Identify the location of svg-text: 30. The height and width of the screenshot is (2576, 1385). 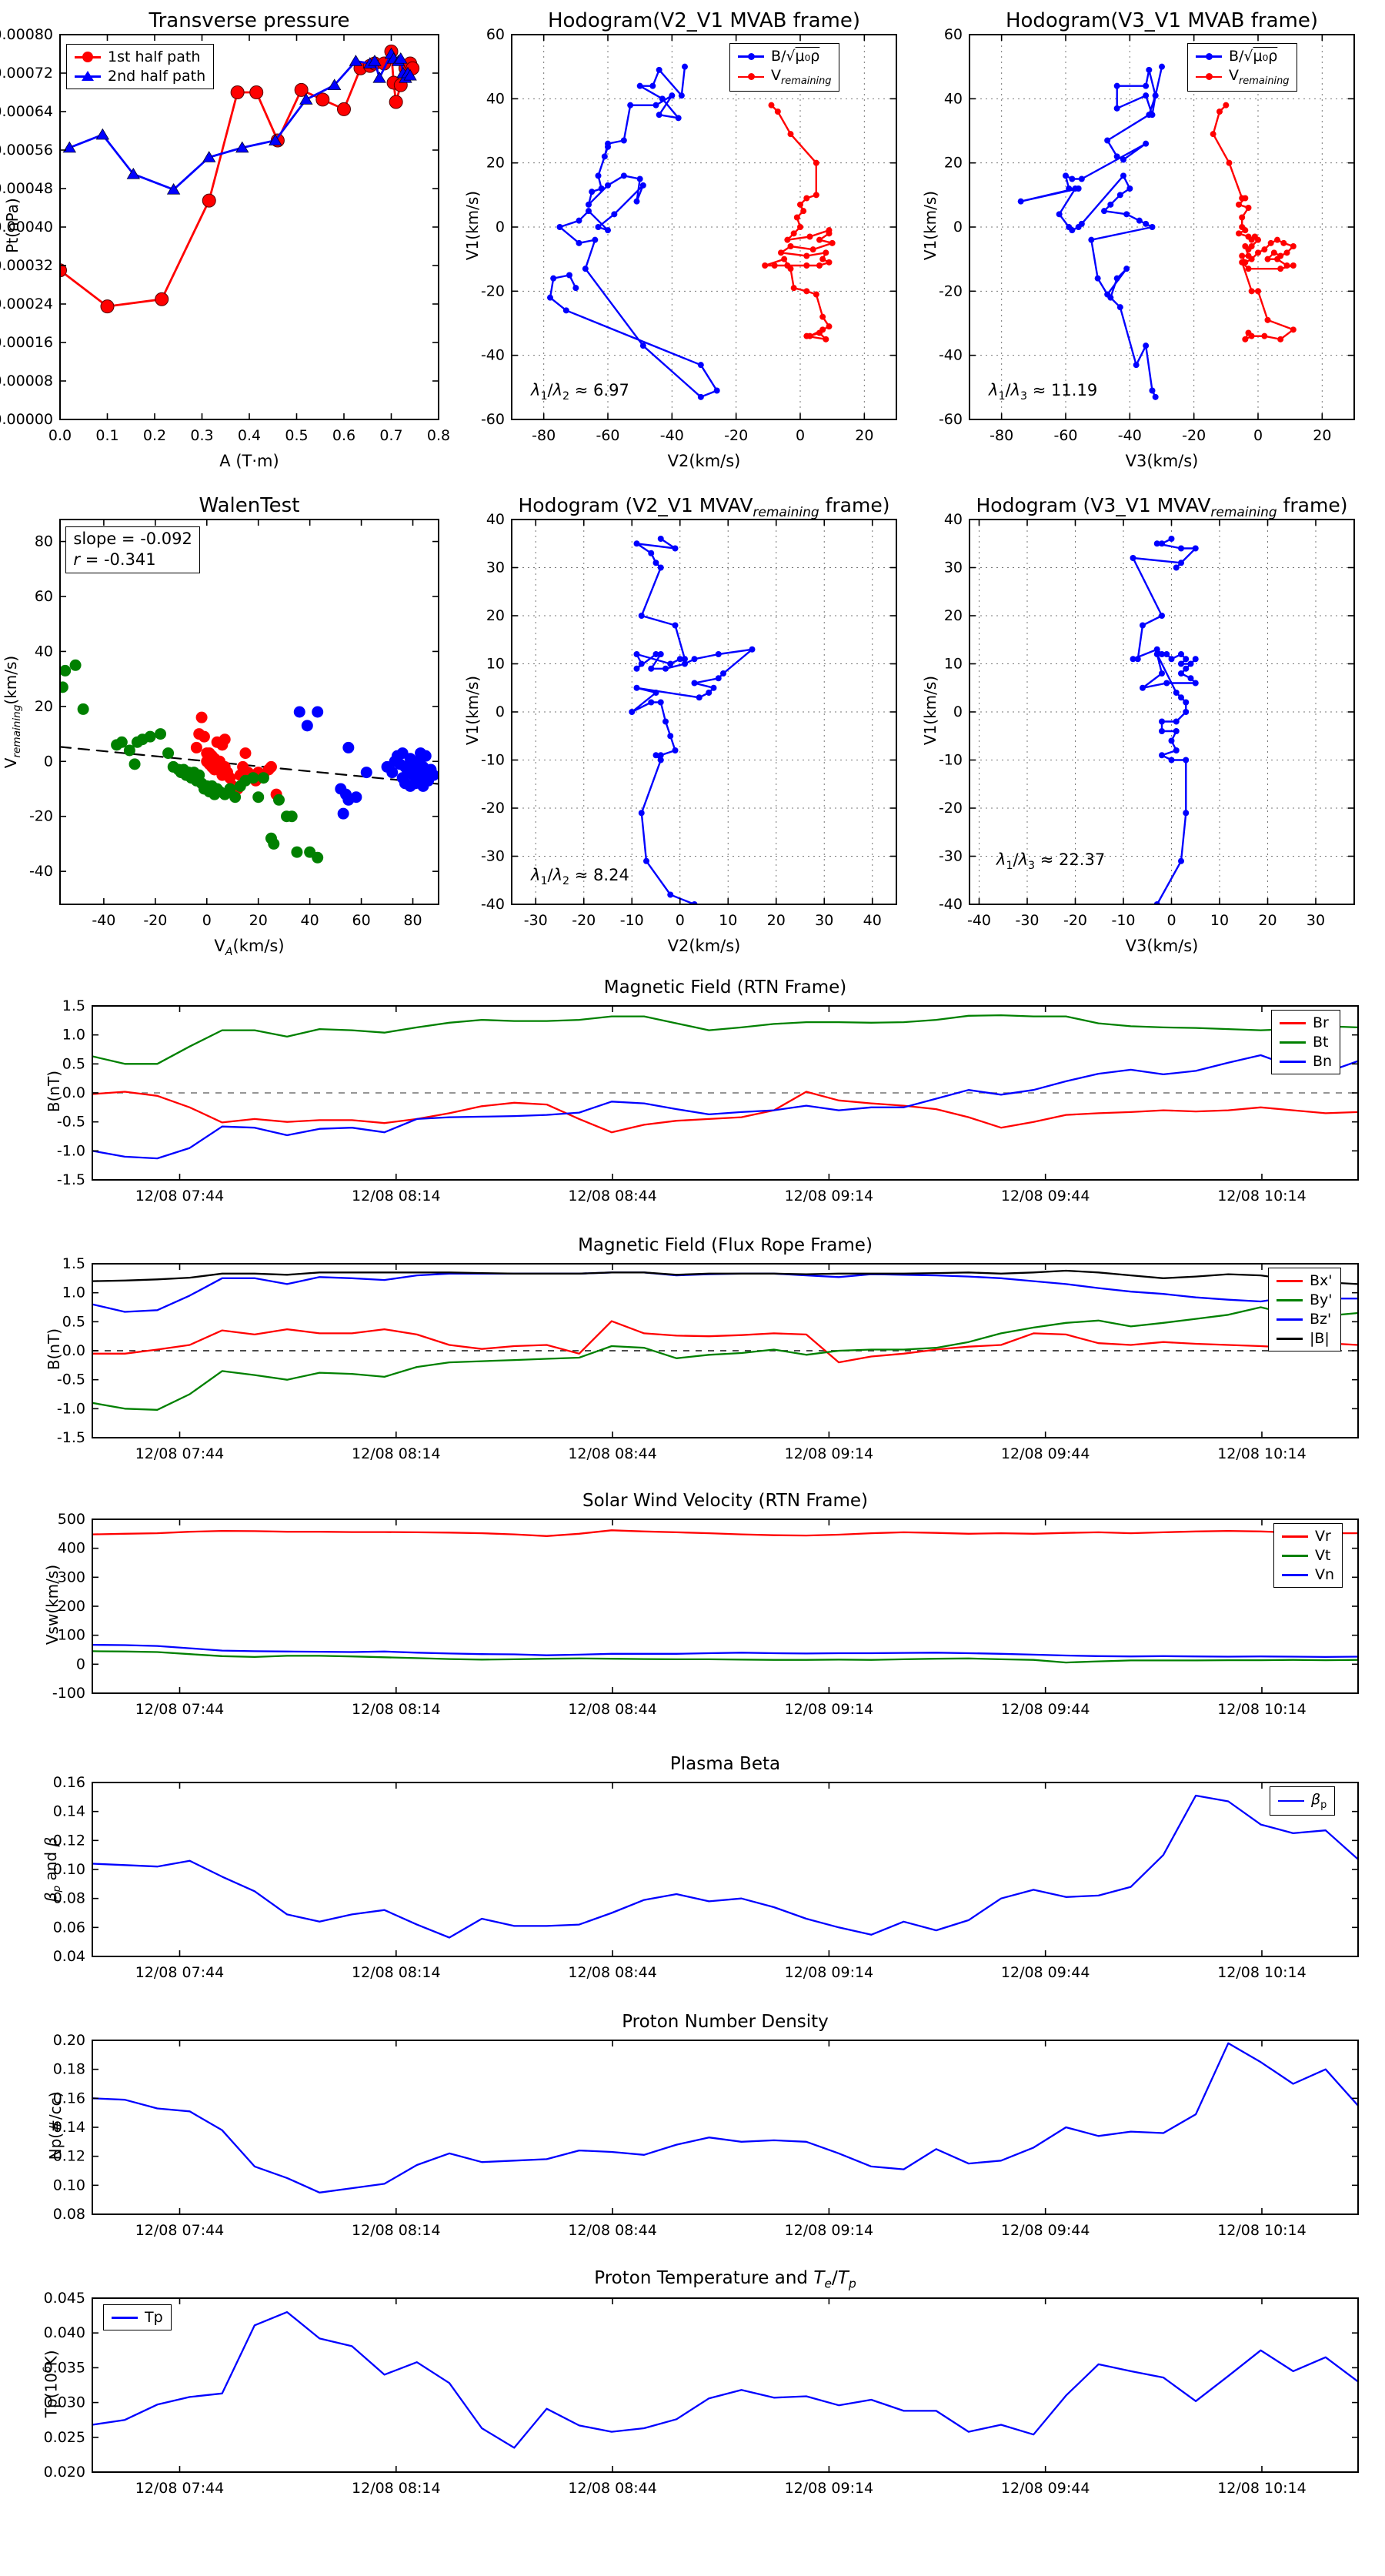
(495, 568).